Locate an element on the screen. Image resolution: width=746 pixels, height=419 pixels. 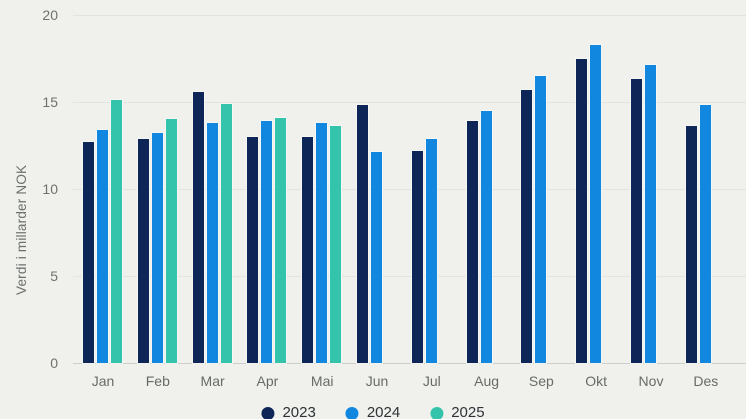
bar-2024-jun is located at coordinates (376, 257).